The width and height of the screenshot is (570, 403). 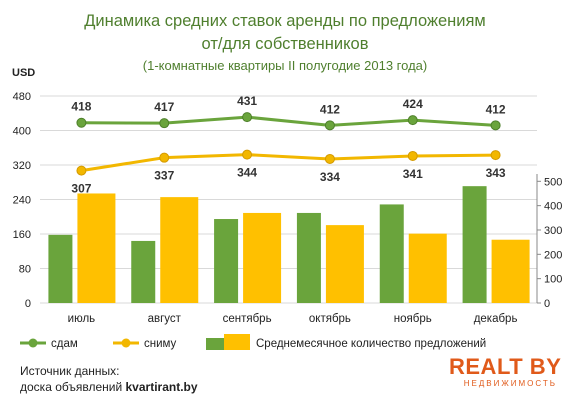 What do you see at coordinates (413, 104) in the screenshot?
I see `data-label: 424` at bounding box center [413, 104].